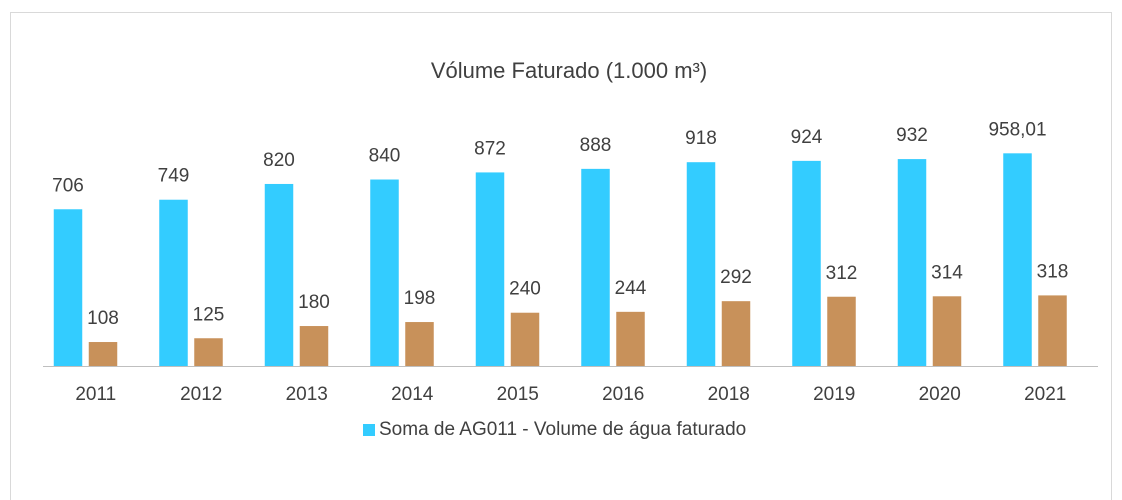 This screenshot has height=500, width=1122. What do you see at coordinates (631, 288) in the screenshot?
I see `data-label: 244` at bounding box center [631, 288].